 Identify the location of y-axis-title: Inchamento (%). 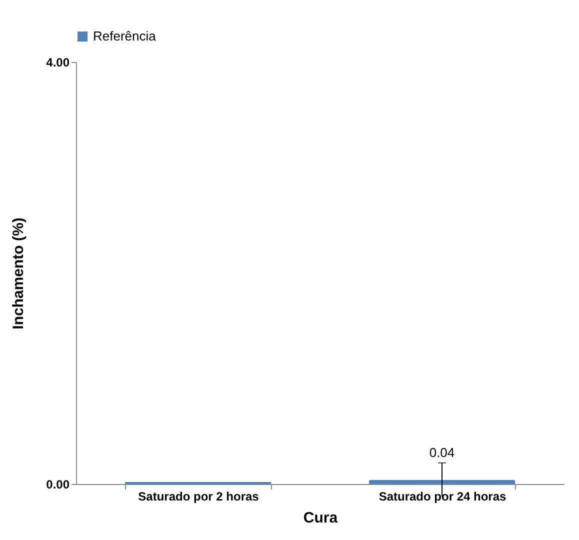
(19, 274).